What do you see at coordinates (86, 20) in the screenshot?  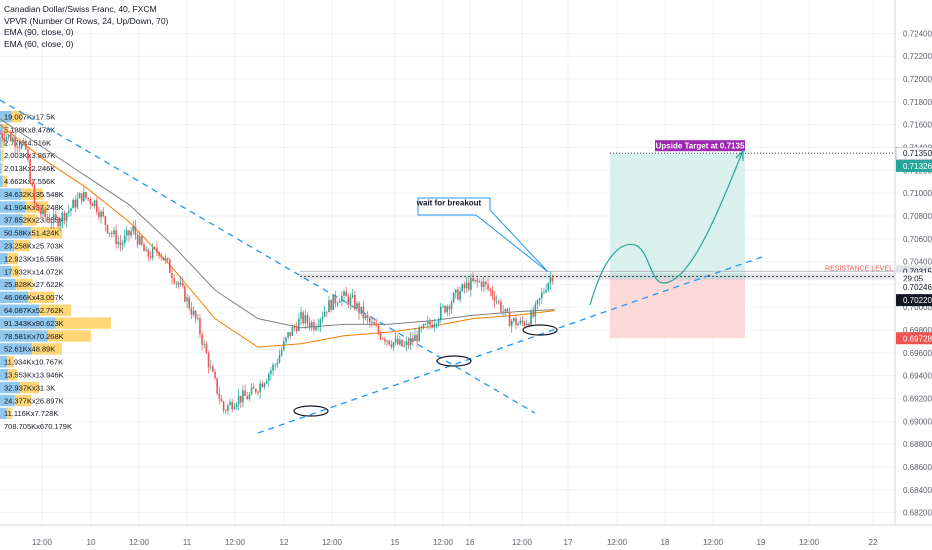 I see `vpvr-indicator-label: VPVR (Number Of Rows, 24, Up/Down, 70)` at bounding box center [86, 20].